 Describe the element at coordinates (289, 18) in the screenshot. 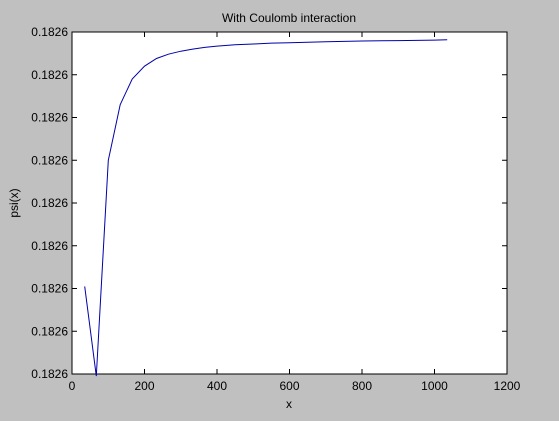

I see `chart-title: With Coulomb interaction` at that location.